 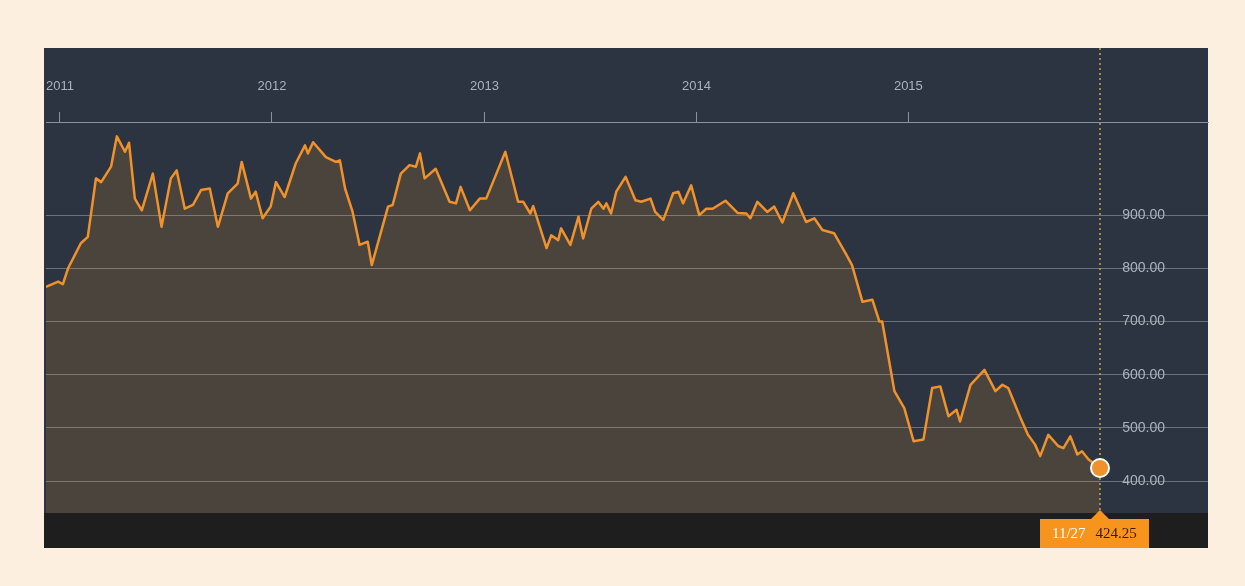 What do you see at coordinates (484, 85) in the screenshot?
I see `x-tick-label: 2013` at bounding box center [484, 85].